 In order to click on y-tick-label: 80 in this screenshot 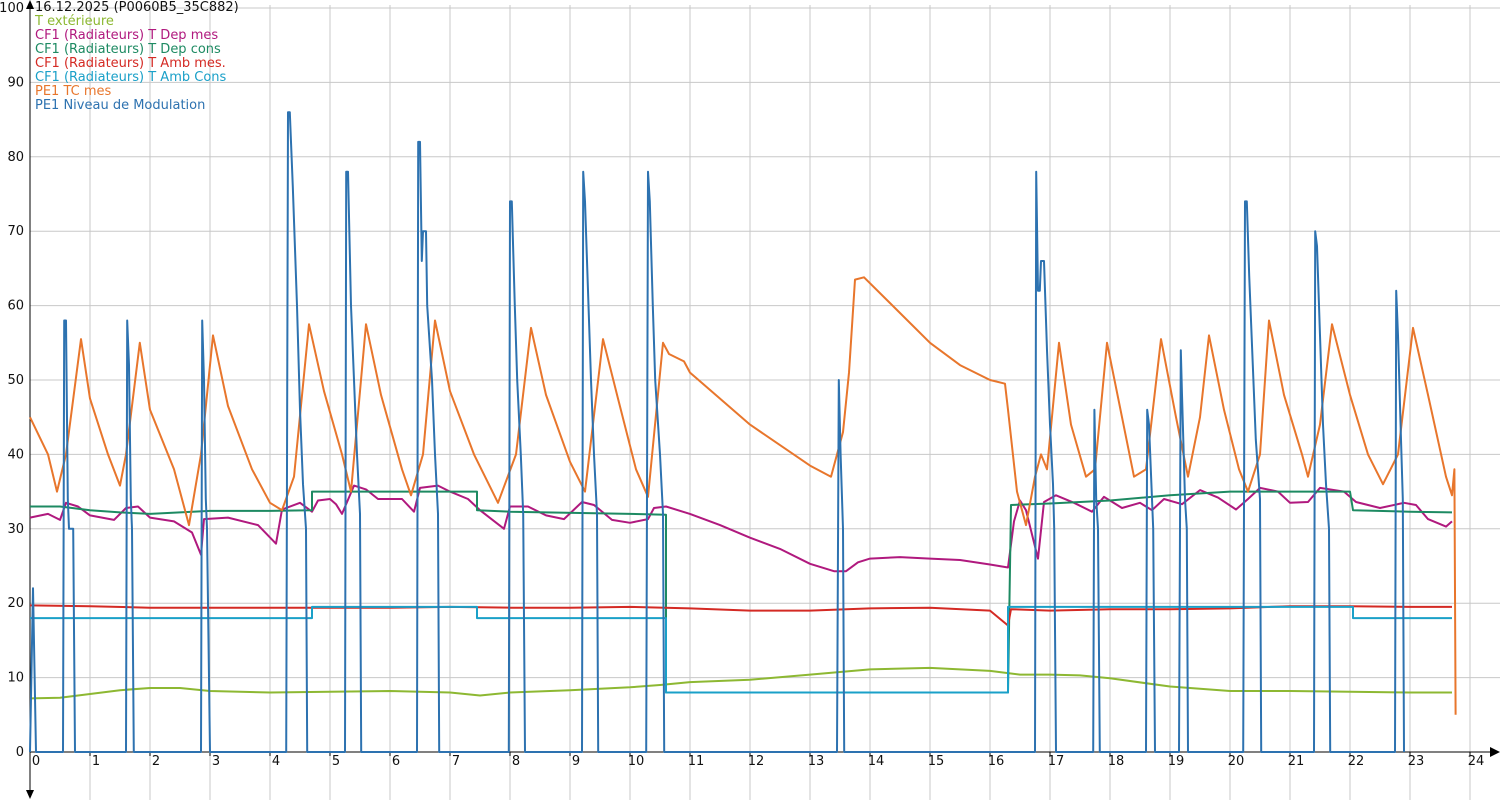, I will do `click(15, 157)`.